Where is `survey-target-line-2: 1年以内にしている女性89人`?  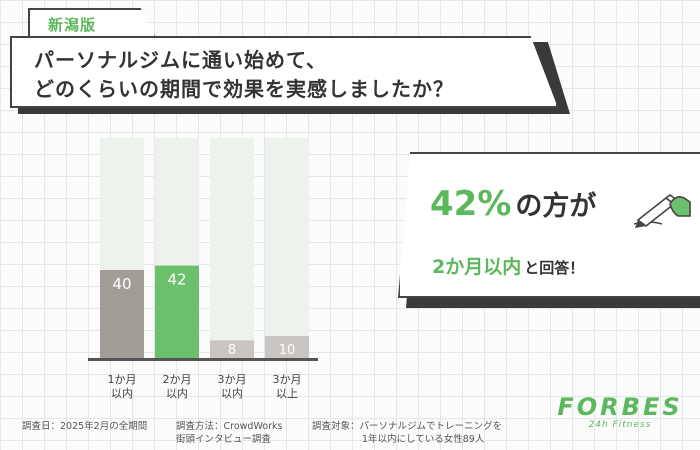 survey-target-line-2: 1年以内にしている女性89人 is located at coordinates (423, 439).